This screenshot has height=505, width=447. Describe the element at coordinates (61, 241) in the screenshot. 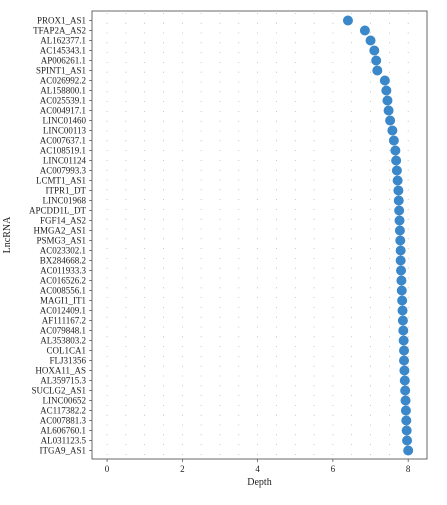

I see `y-tick-label: PSMG3_AS1` at that location.